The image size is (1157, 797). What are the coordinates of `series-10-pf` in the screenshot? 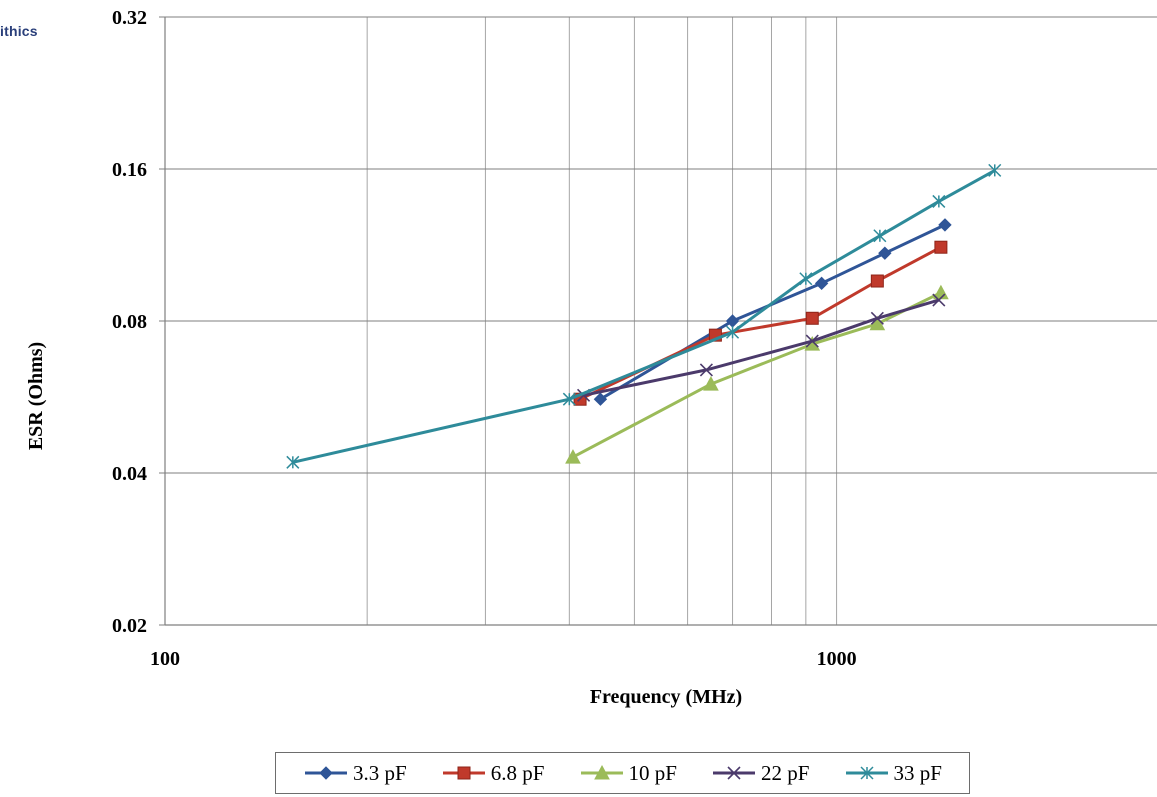 It's located at (757, 374).